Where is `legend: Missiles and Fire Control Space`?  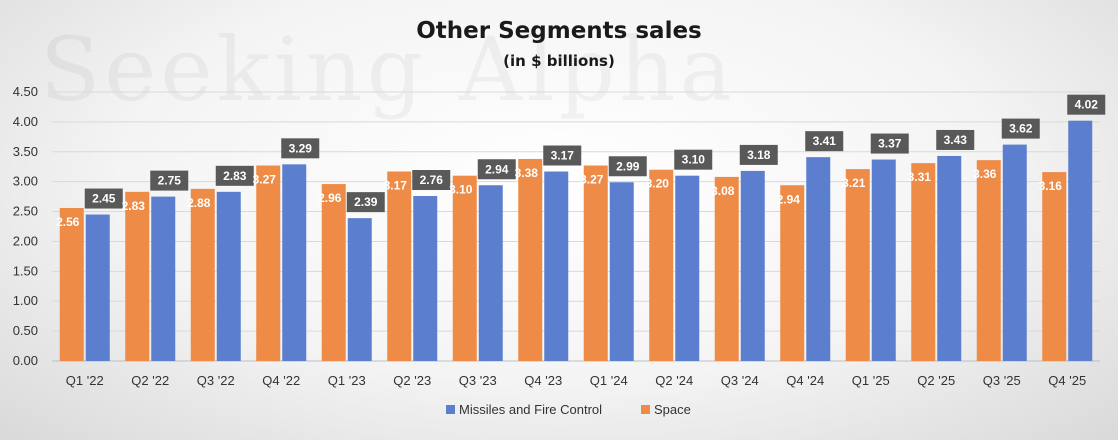 legend: Missiles and Fire Control Space is located at coordinates (568, 409).